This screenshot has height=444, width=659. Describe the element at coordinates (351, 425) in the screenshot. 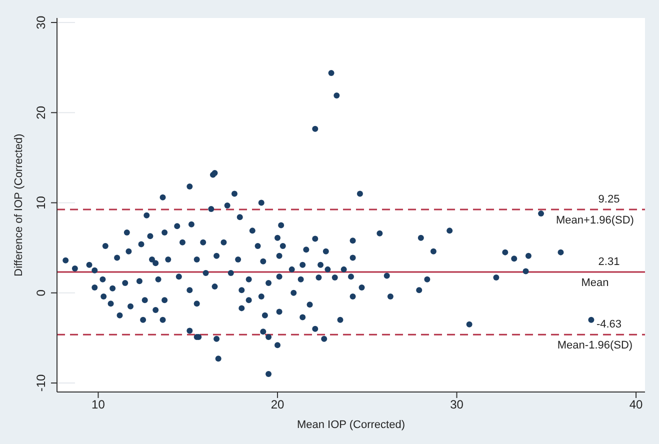

I see `x-axis-title: Mean IOP (Corrected)` at that location.